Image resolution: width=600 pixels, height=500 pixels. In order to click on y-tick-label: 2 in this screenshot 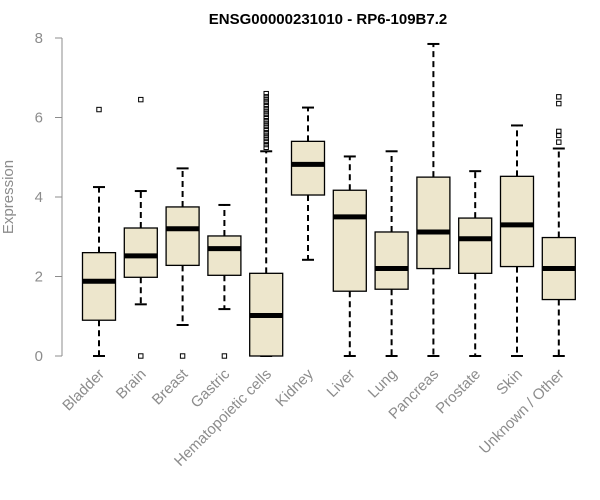, I will do `click(39, 277)`.